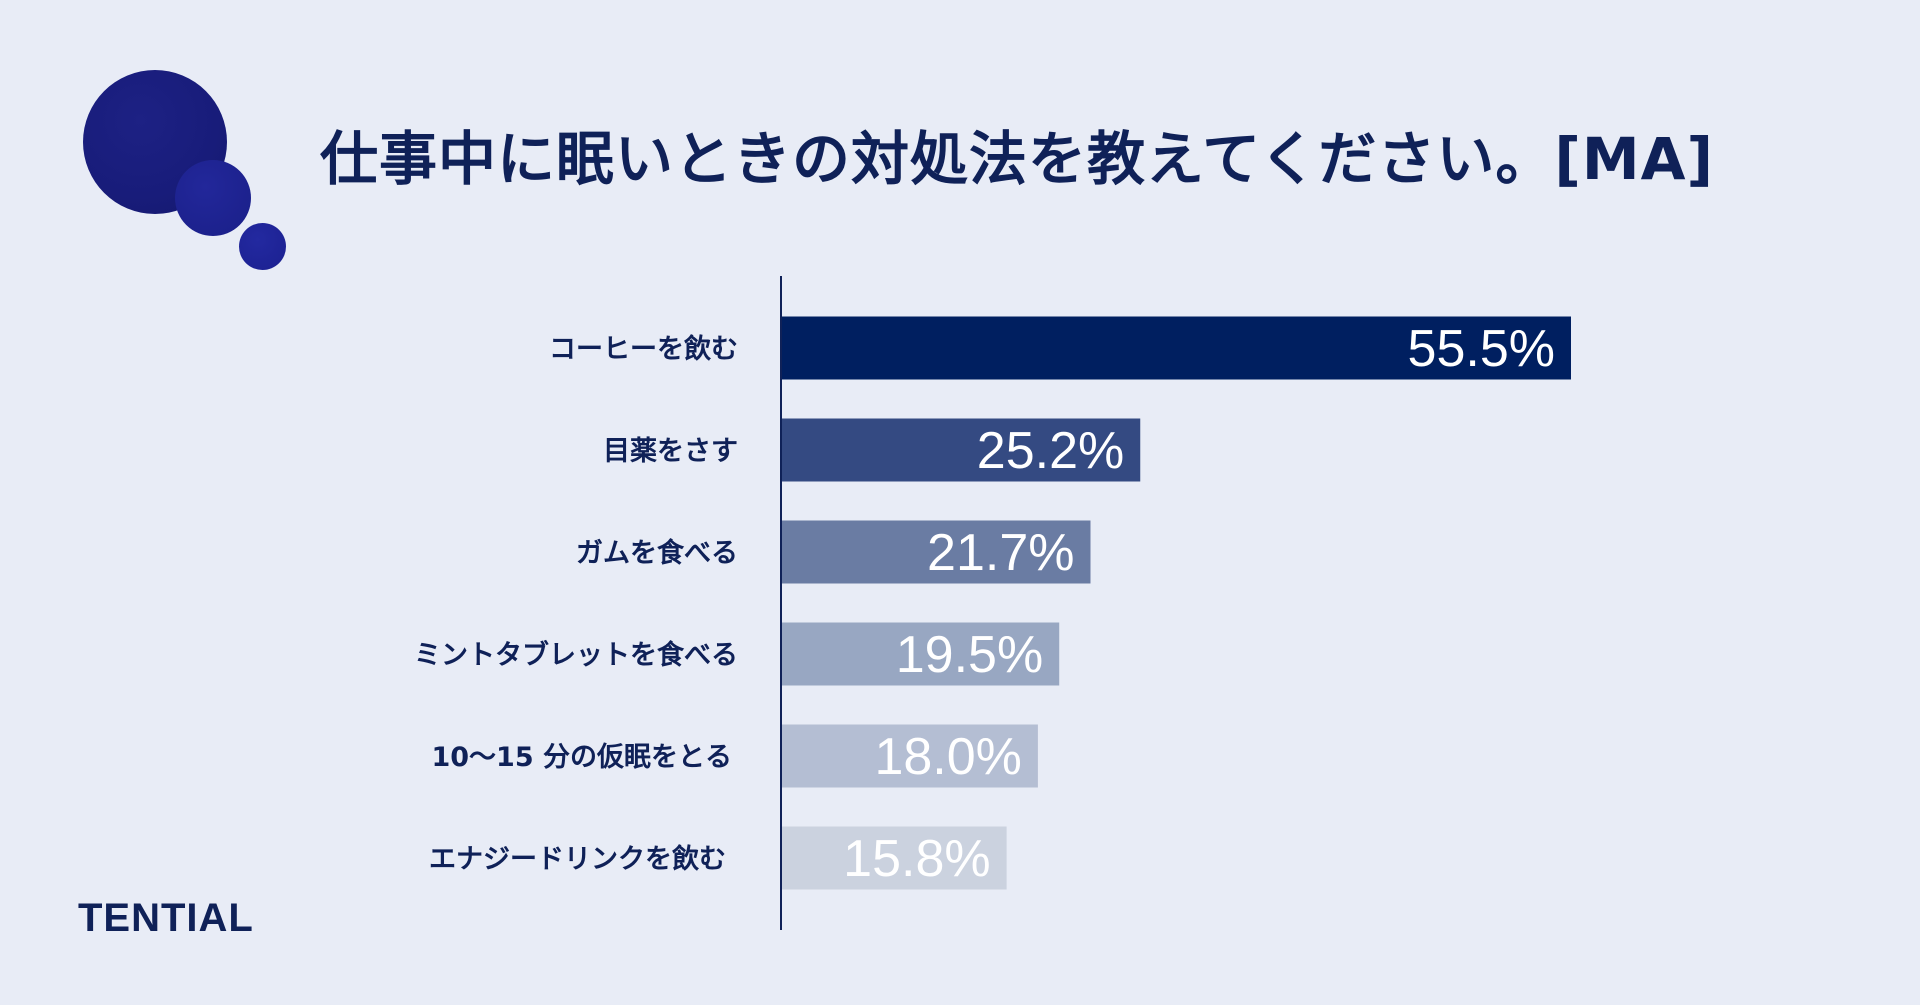 This screenshot has height=1005, width=1920. Describe the element at coordinates (581, 757) in the screenshot. I see `category-label-5: 10～15 分の仮眠をとる` at that location.